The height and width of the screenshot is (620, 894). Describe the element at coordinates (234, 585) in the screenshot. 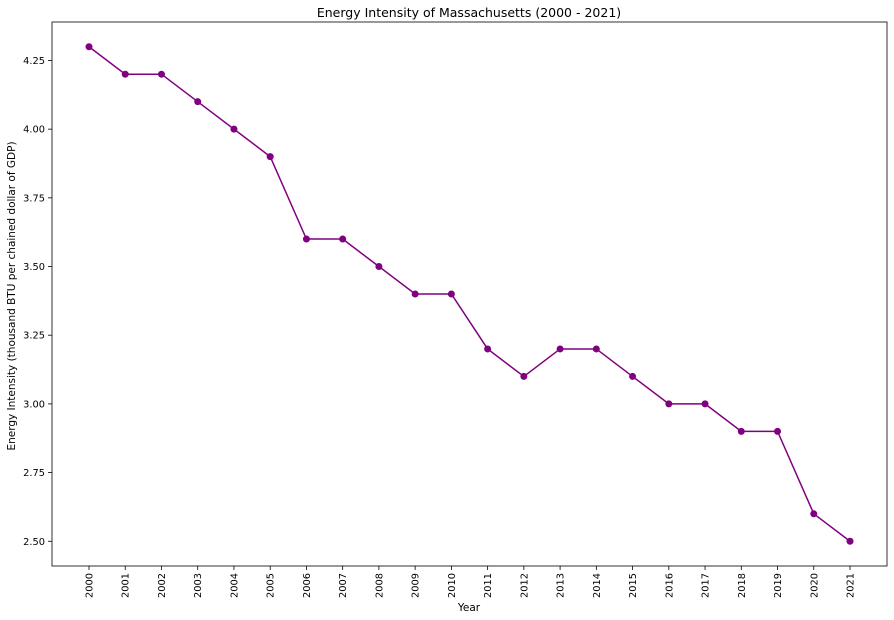

I see `x-tick-label: 2004` at that location.